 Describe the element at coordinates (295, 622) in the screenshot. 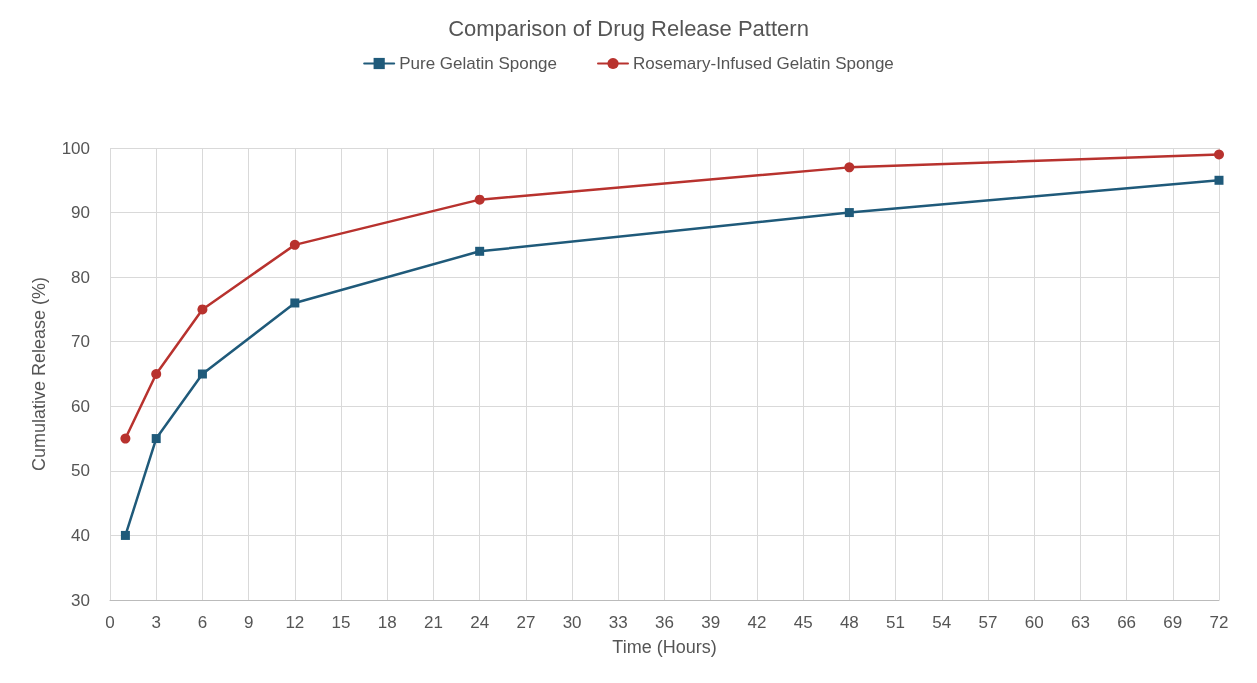

I see `x-tick-label: 12` at that location.